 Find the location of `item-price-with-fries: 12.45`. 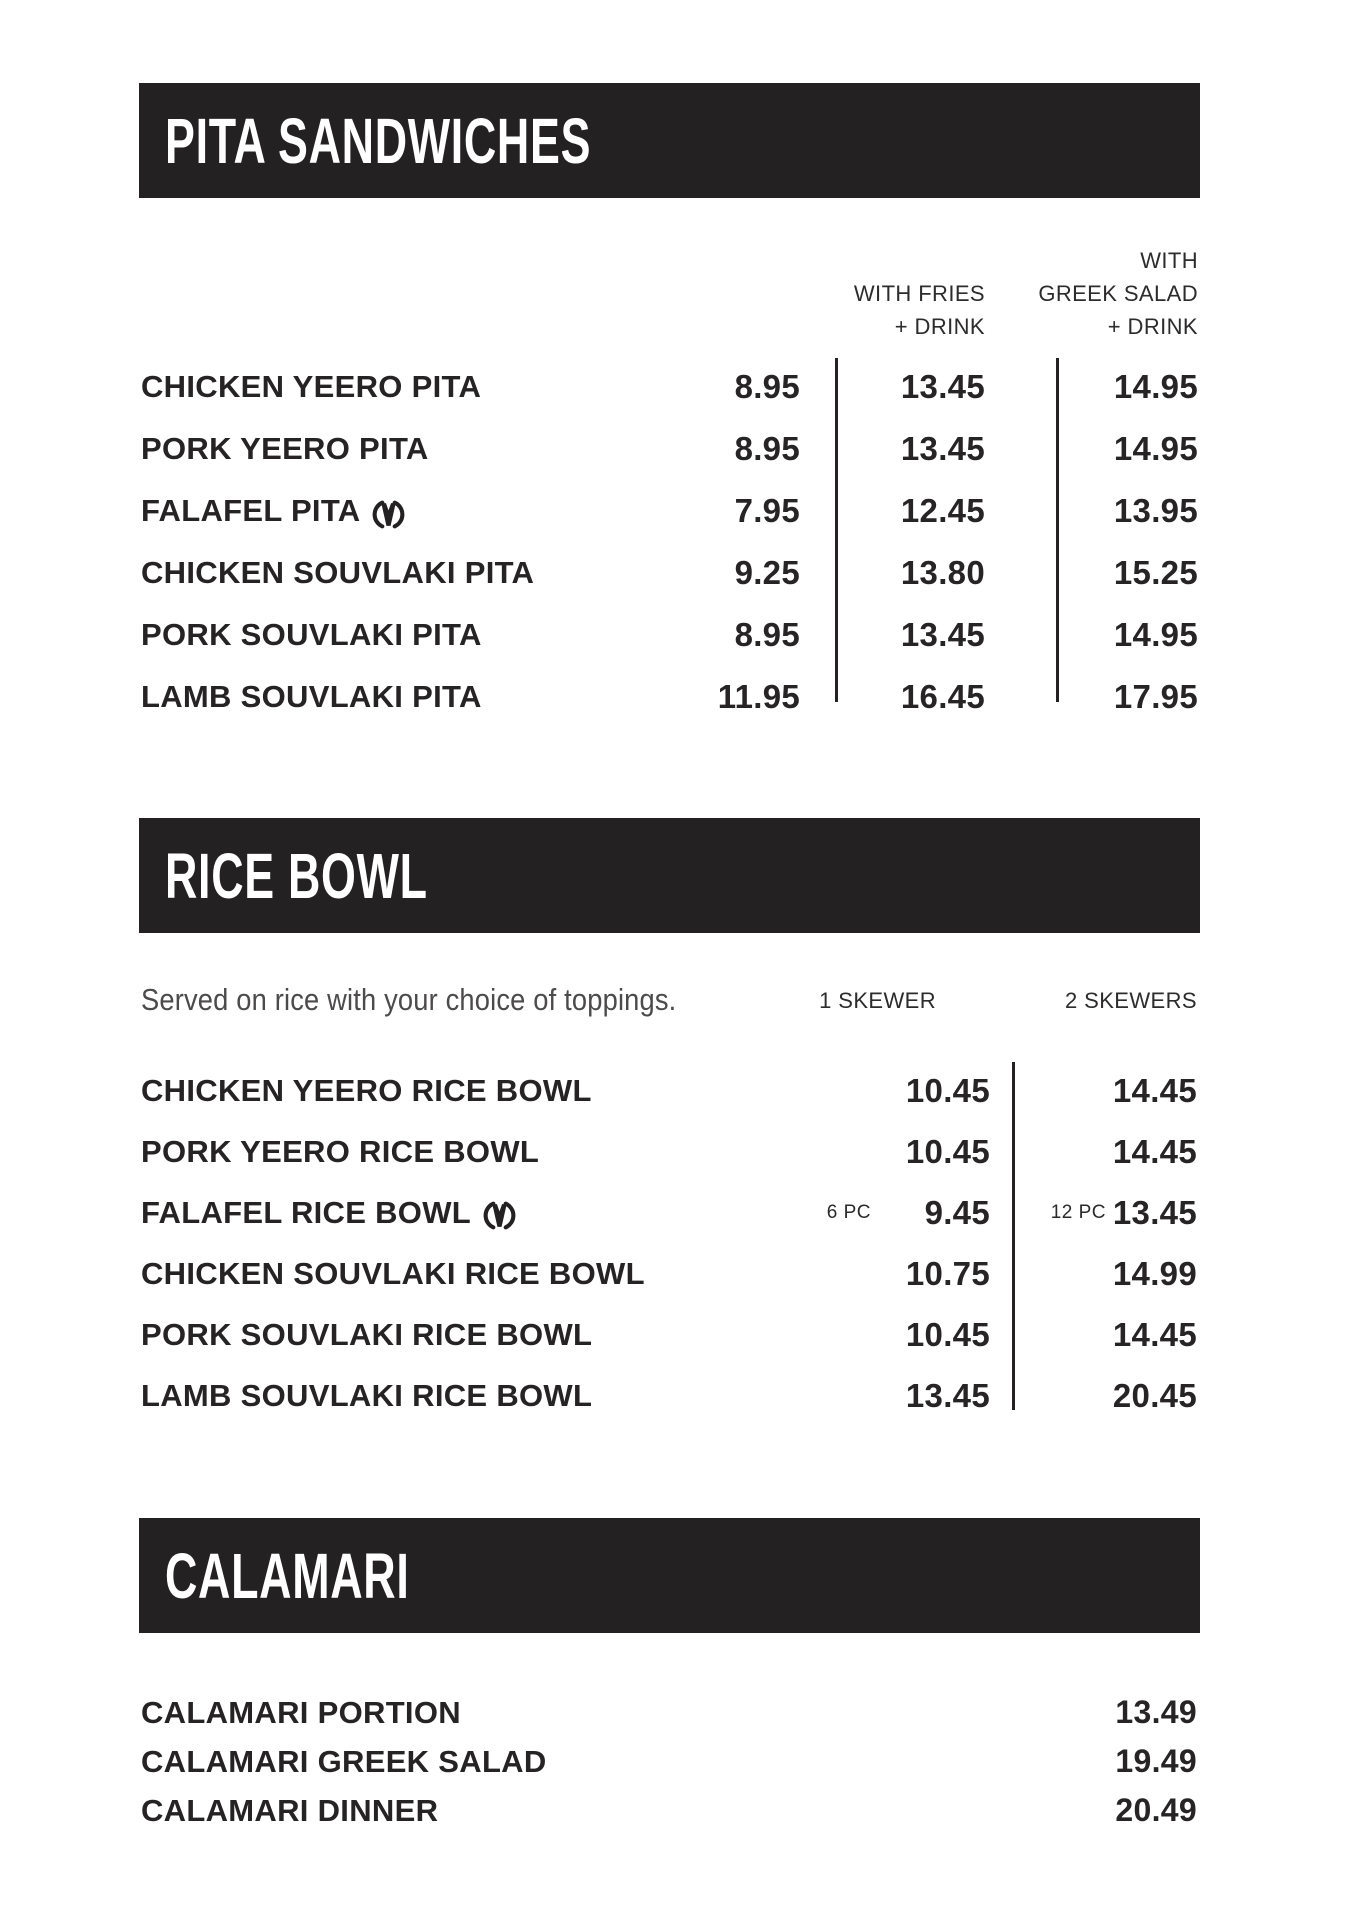

item-price-with-fries: 12.45 is located at coordinates (942, 510).